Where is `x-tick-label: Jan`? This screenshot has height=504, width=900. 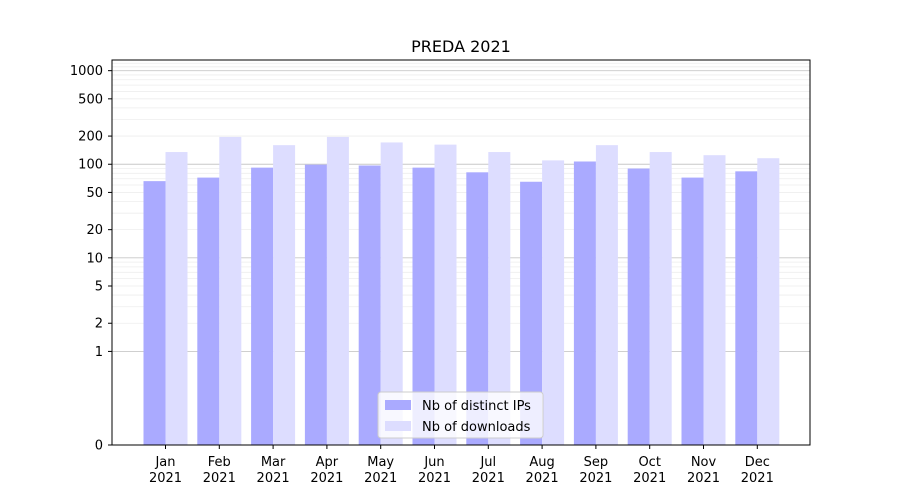
x-tick-label: Jan is located at coordinates (164, 462).